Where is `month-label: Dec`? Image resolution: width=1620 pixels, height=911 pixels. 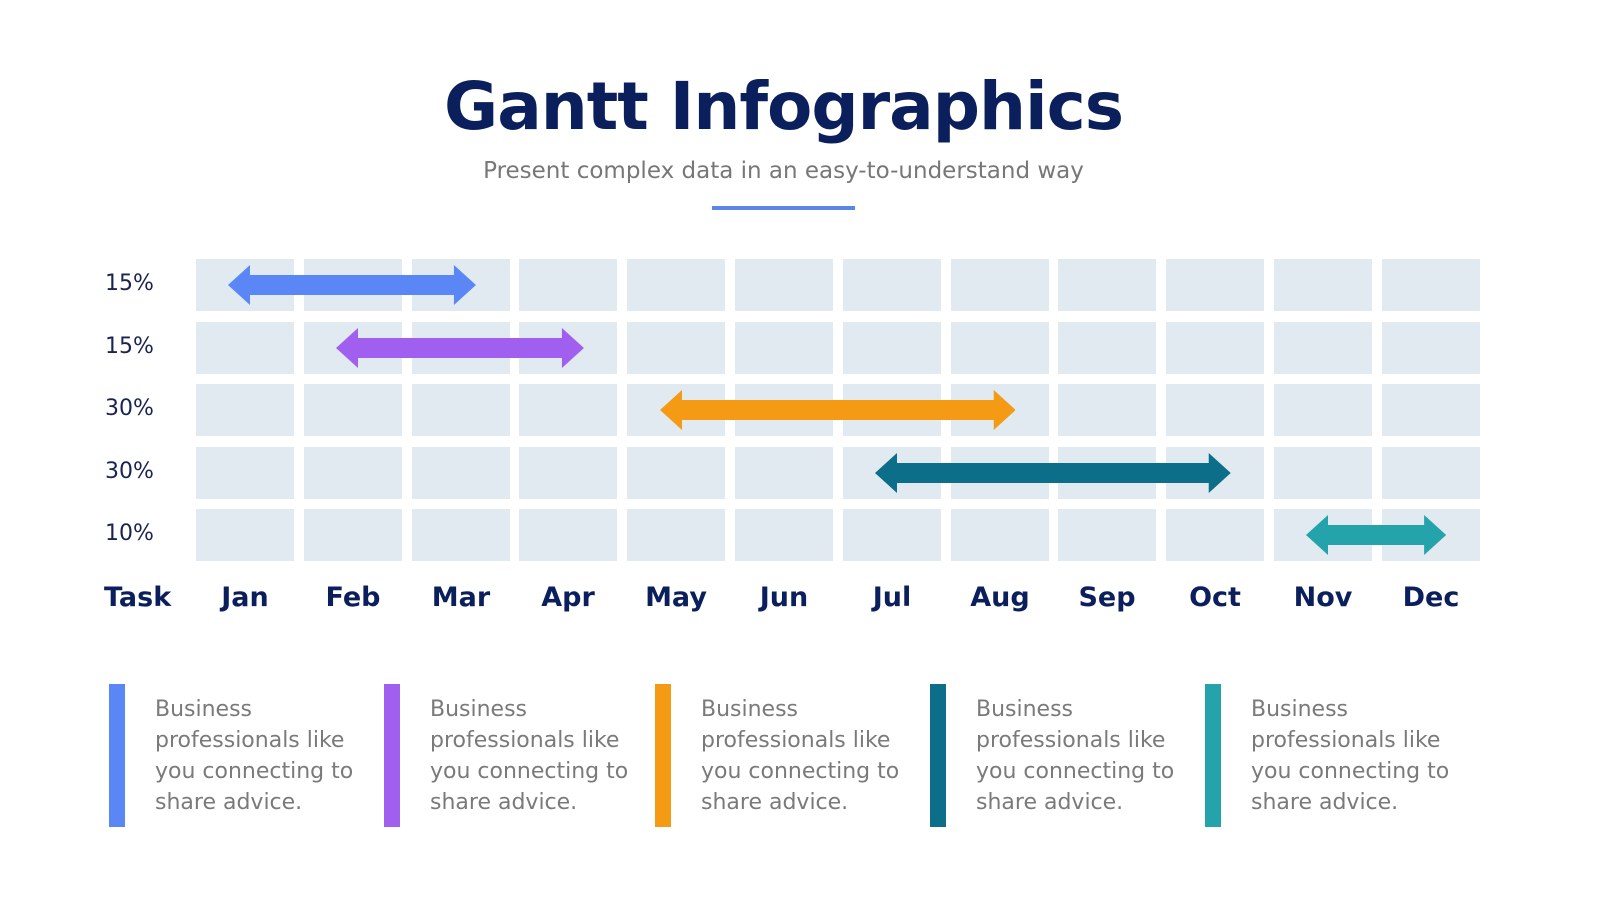 month-label: Dec is located at coordinates (1431, 597).